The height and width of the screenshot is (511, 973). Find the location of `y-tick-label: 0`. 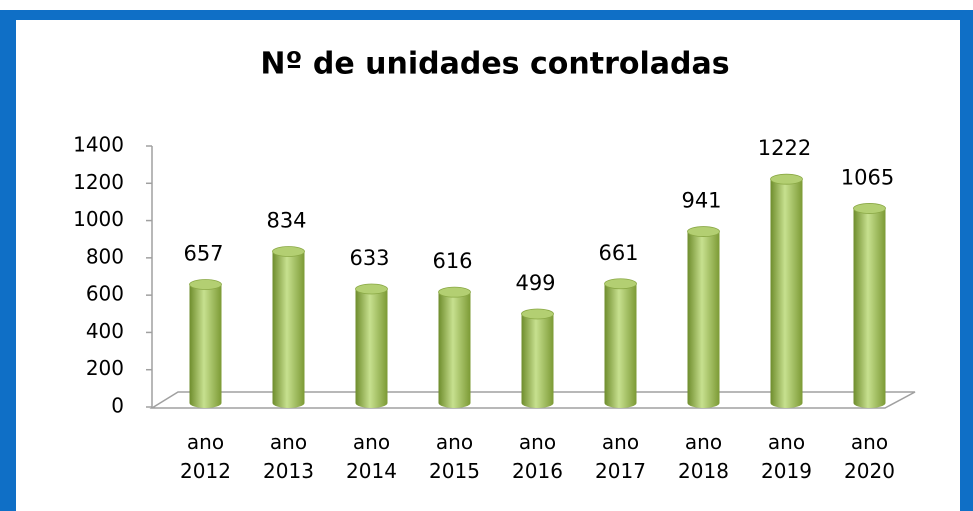

y-tick-label: 0 is located at coordinates (117, 406).